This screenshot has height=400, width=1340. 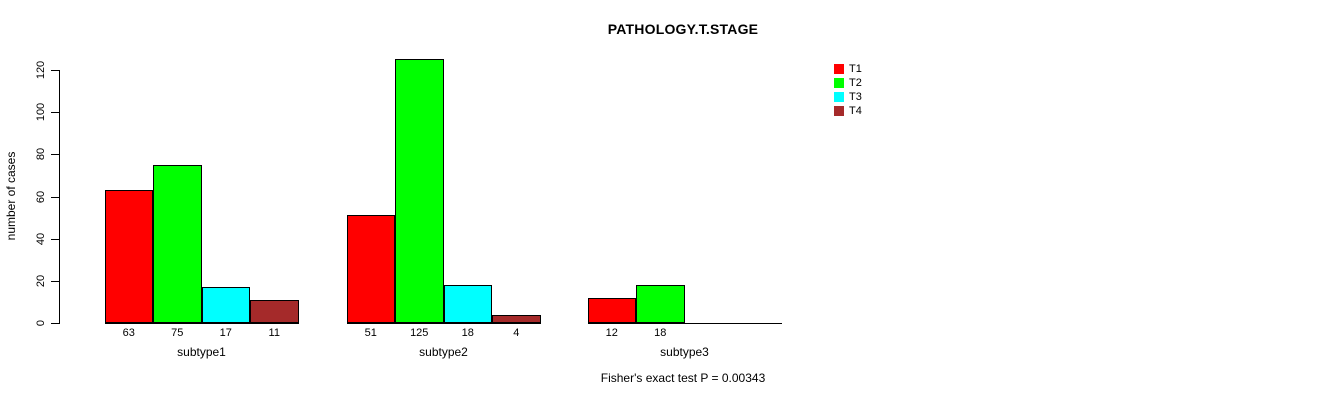 I want to click on y-tick-label: 20, so click(x=41, y=280).